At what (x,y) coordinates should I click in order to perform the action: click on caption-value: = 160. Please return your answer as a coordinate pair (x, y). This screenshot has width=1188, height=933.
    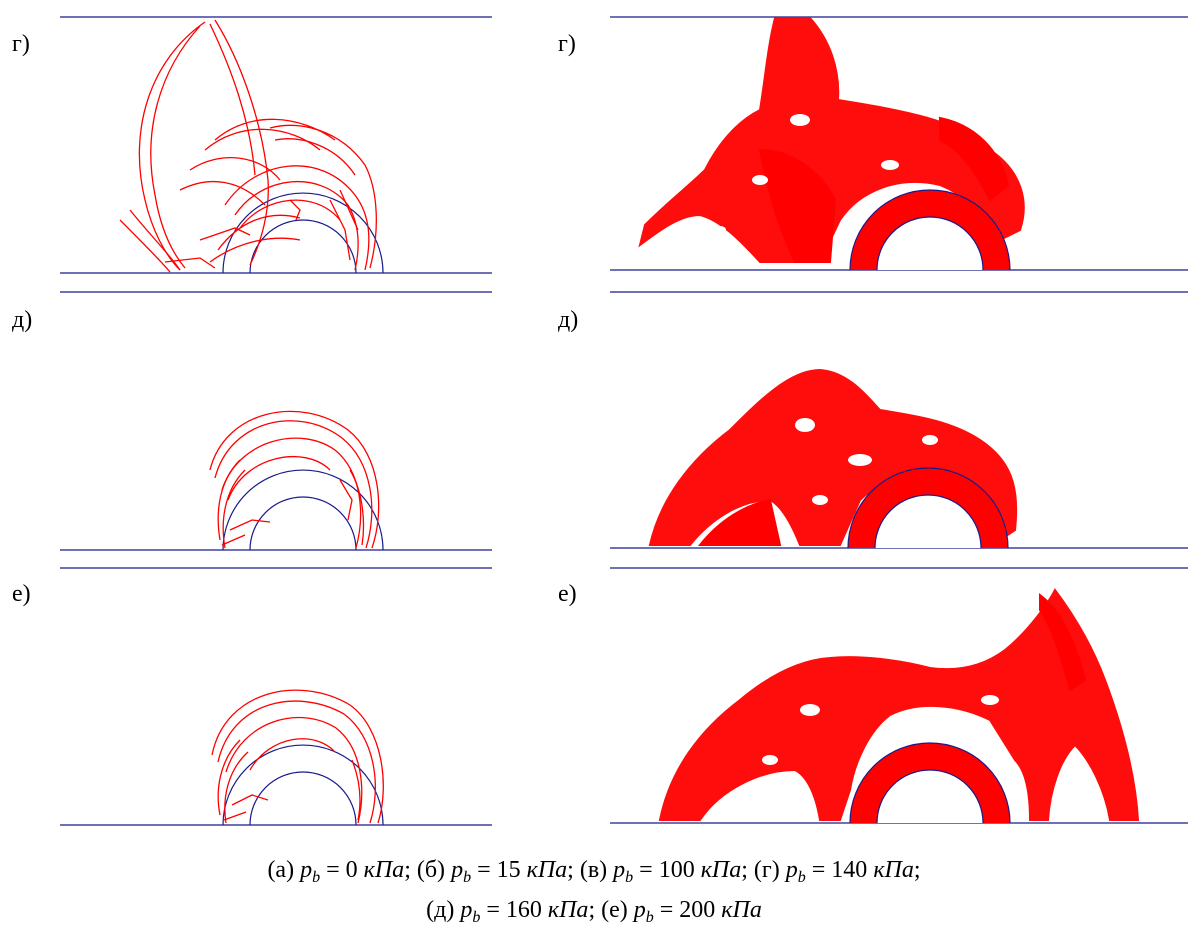
    Looking at the image, I should click on (514, 910).